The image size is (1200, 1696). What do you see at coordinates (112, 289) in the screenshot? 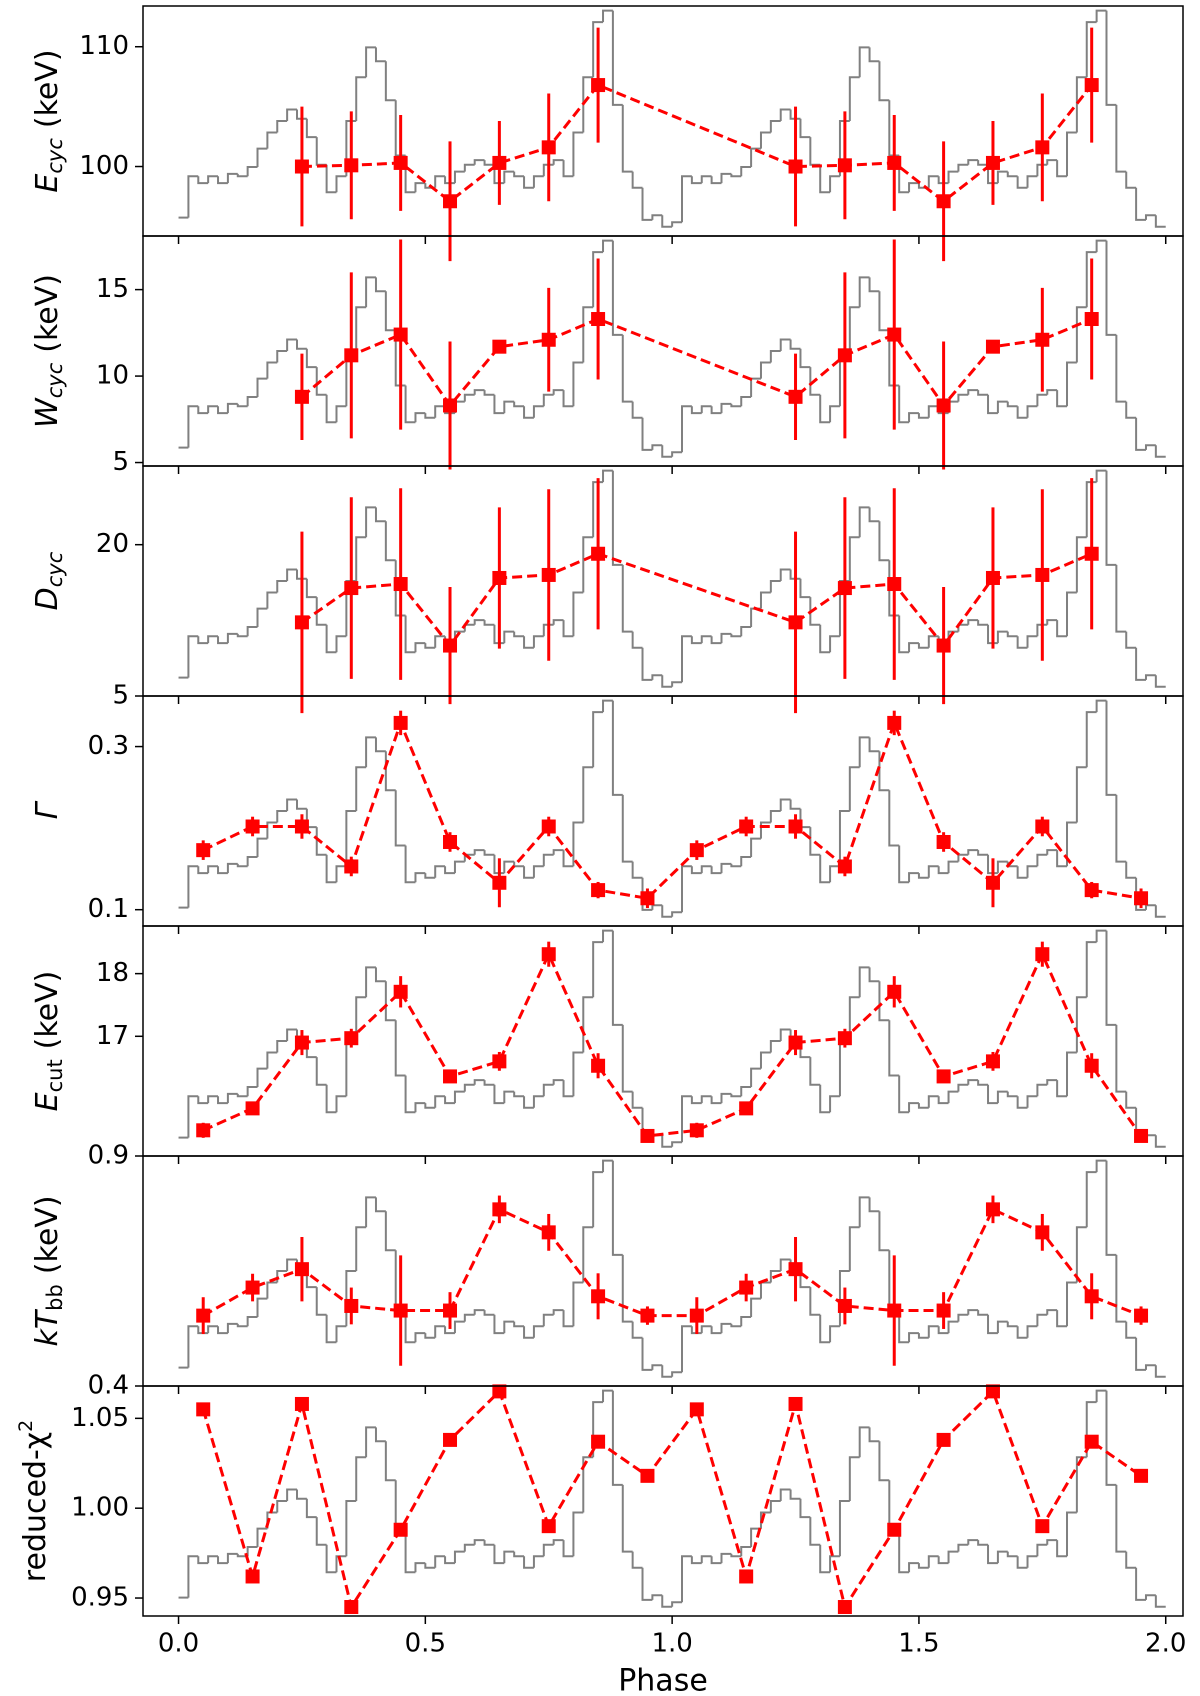
I see `y-tick-label: 15` at bounding box center [112, 289].